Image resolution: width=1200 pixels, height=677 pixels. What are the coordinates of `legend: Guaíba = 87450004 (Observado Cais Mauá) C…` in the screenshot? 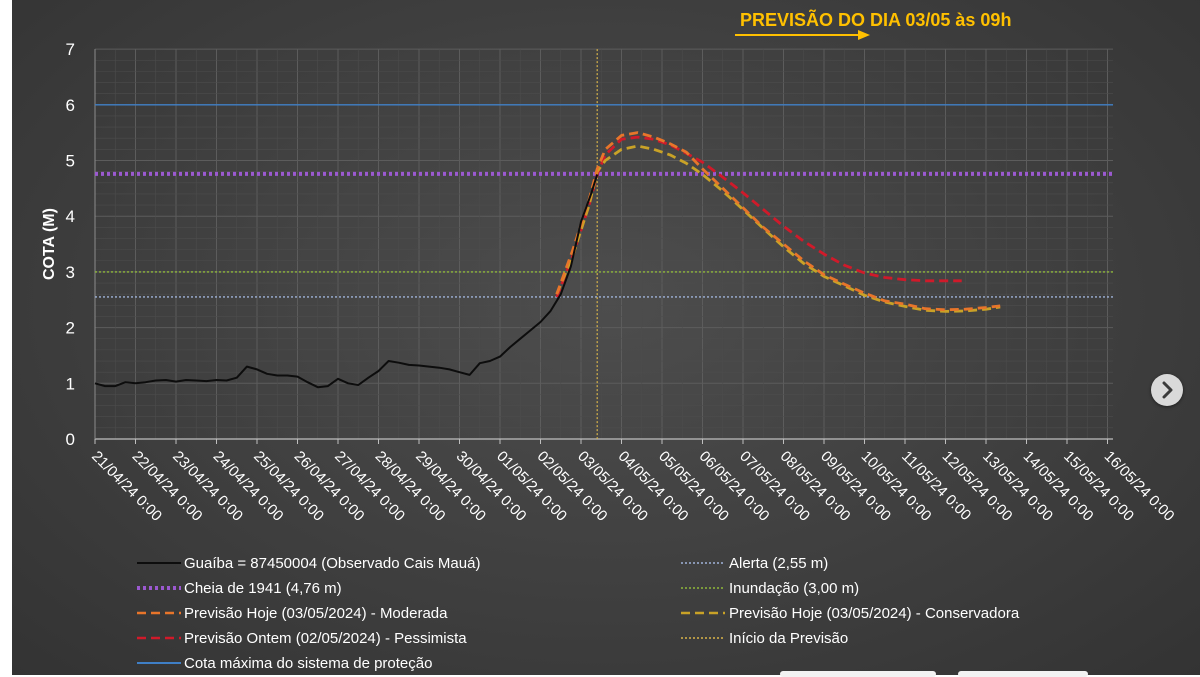 It's located at (578, 613).